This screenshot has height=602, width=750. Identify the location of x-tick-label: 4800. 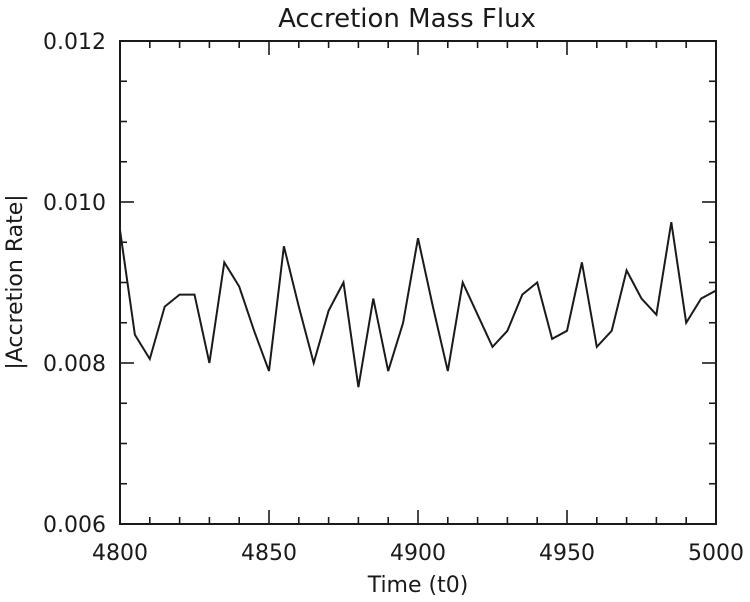
(120, 553).